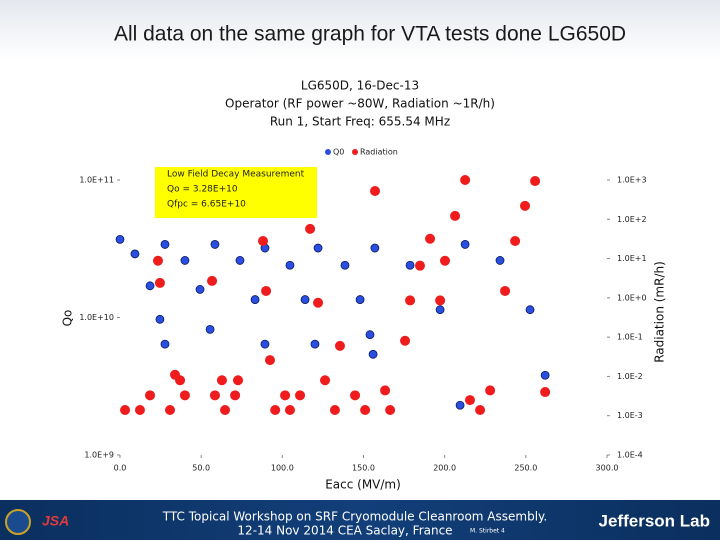 The height and width of the screenshot is (540, 720). I want to click on y-tick-label: 1.0E+11, so click(96, 180).